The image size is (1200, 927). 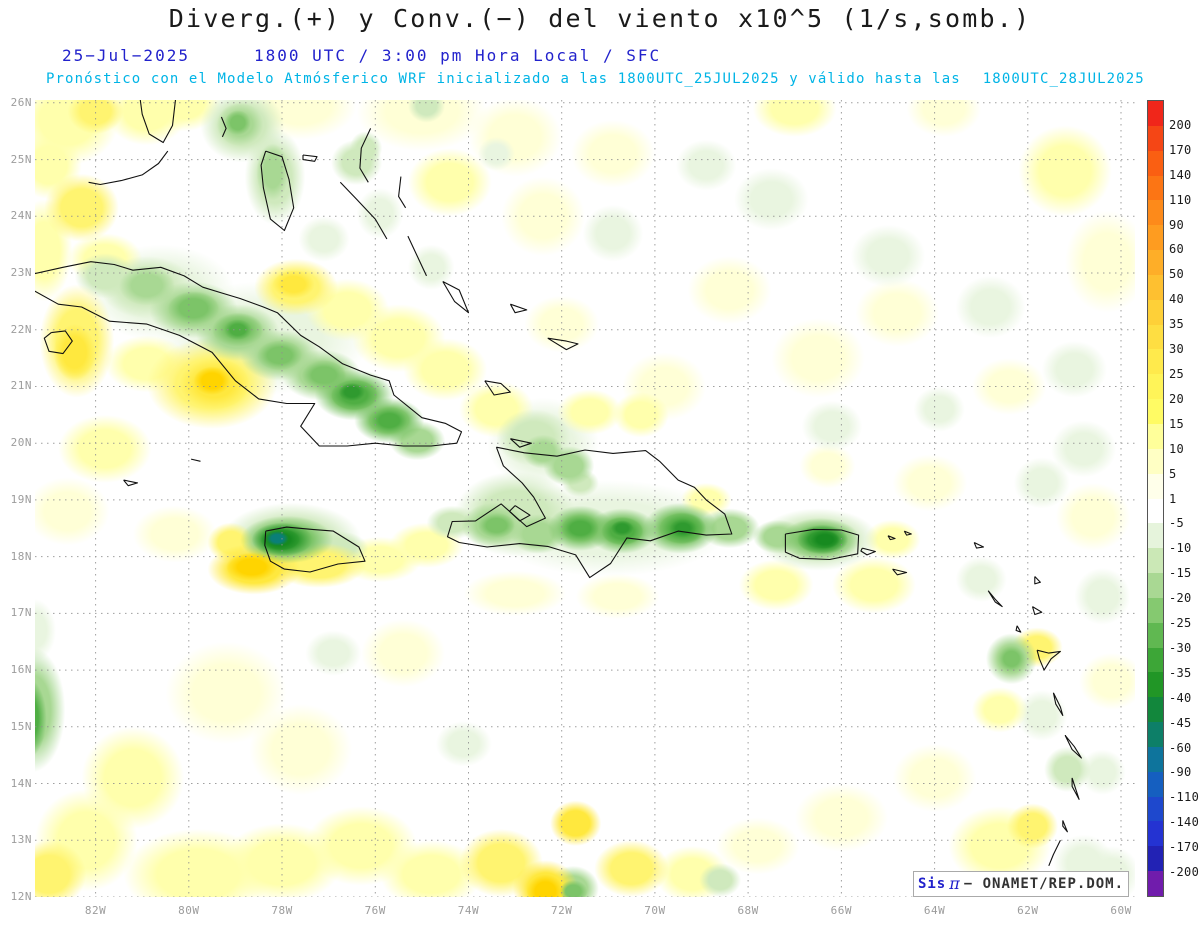 I want to click on colorbar-label: 30, so click(x=1177, y=349).